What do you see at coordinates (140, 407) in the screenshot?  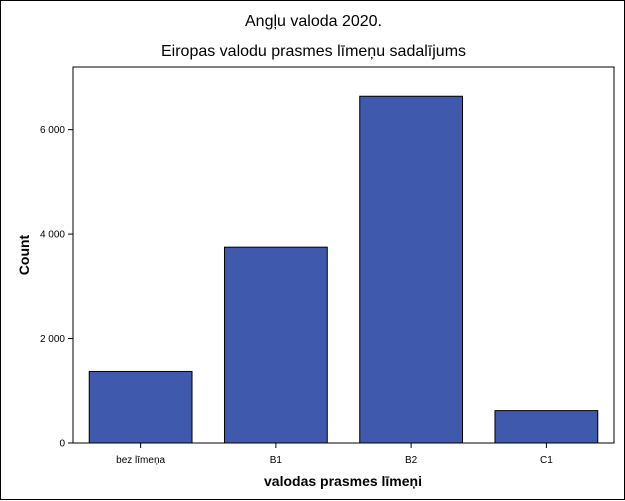 I see `bar-bez-limena` at bounding box center [140, 407].